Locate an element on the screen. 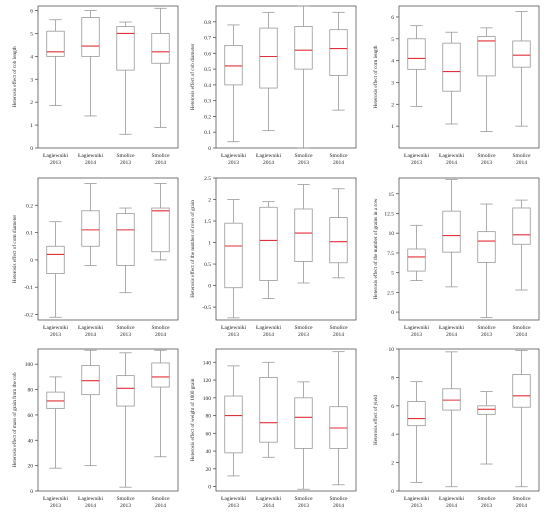 The image size is (550, 517). y-tick-label: 2 is located at coordinates (209, 201).